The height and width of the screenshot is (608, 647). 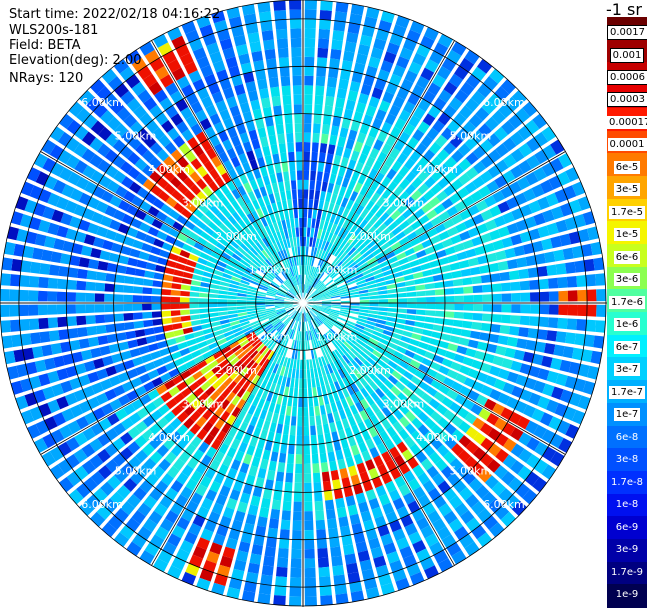 I want to click on colorbar-tick-label: 6e-5, so click(x=627, y=168).